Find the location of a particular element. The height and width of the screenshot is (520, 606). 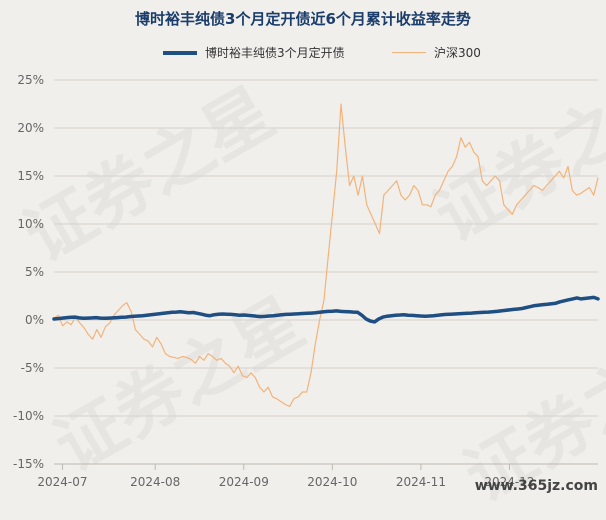

chart-title: 博时裕丰纯债3个月定开债近6个月累计收益率走势 is located at coordinates (303, 19).